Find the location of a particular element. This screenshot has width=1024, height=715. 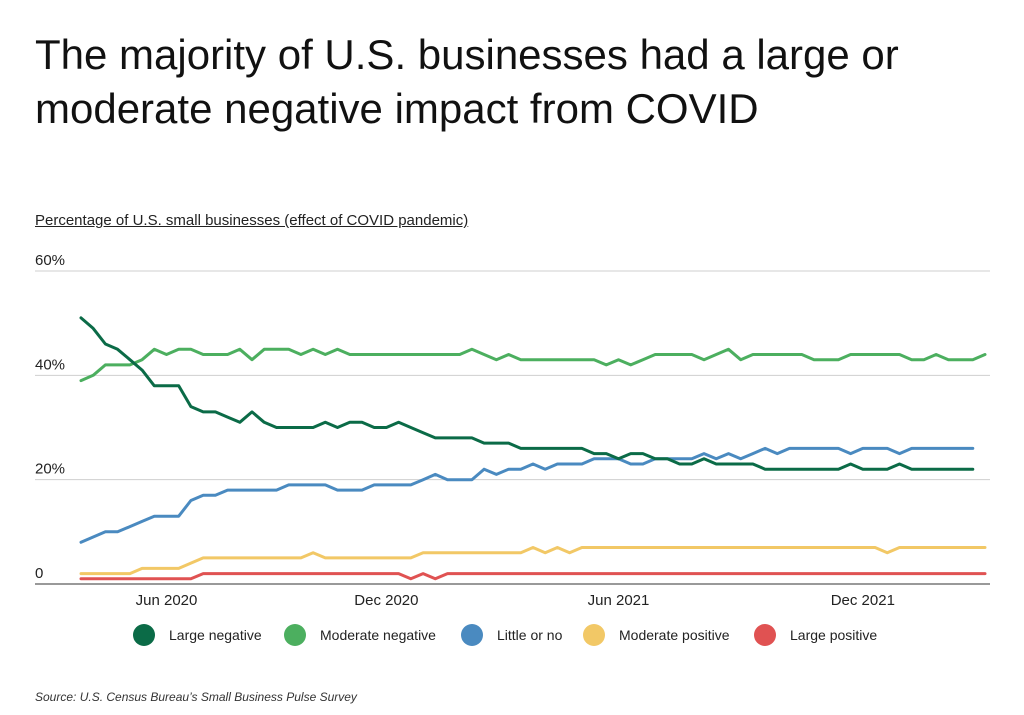

legend-label: Large negative is located at coordinates (215, 635).